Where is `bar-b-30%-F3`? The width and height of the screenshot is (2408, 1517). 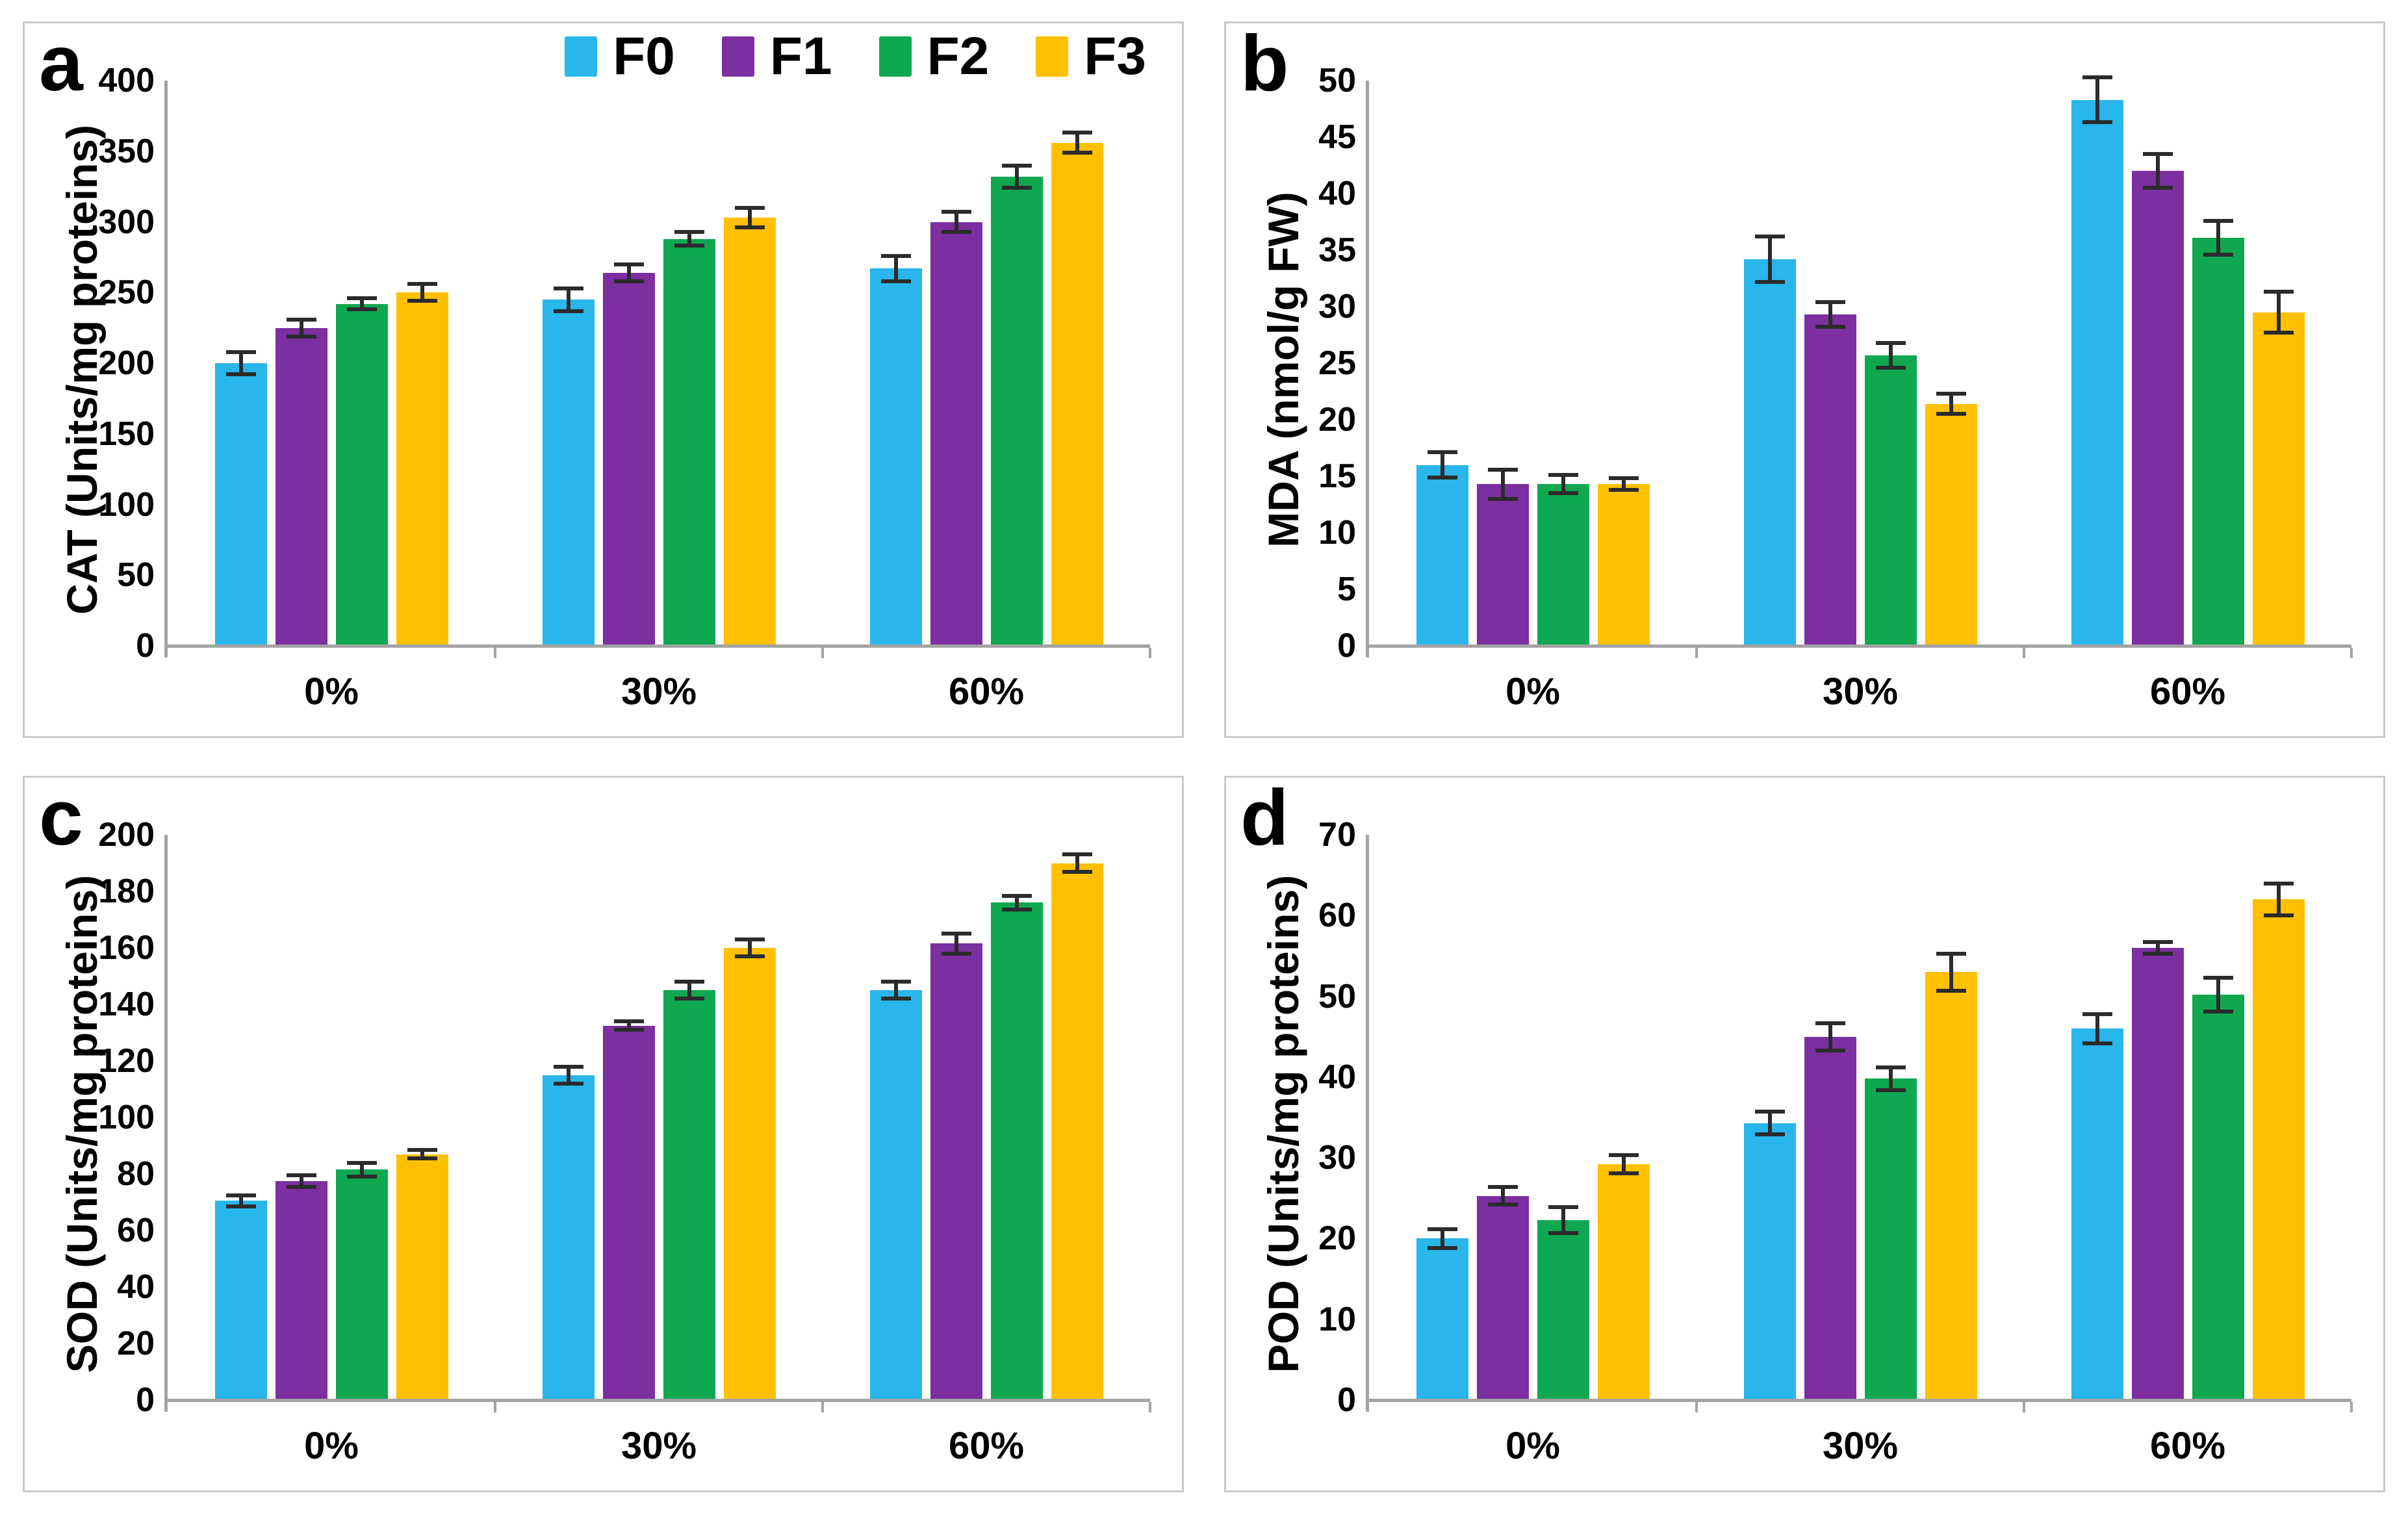 bar-b-30%-F3 is located at coordinates (1951, 524).